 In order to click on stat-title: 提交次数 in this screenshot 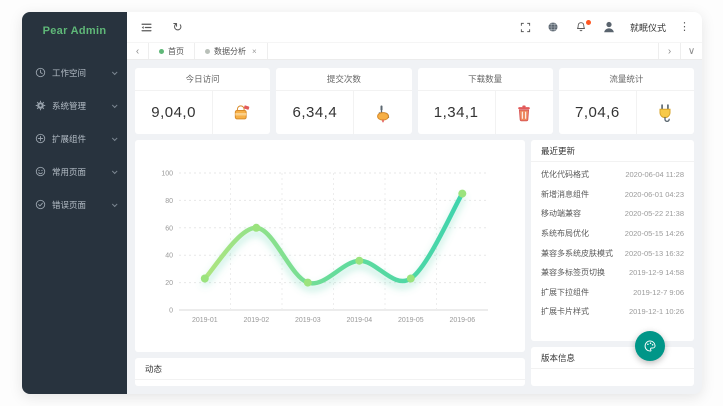, I will do `click(344, 79)`.